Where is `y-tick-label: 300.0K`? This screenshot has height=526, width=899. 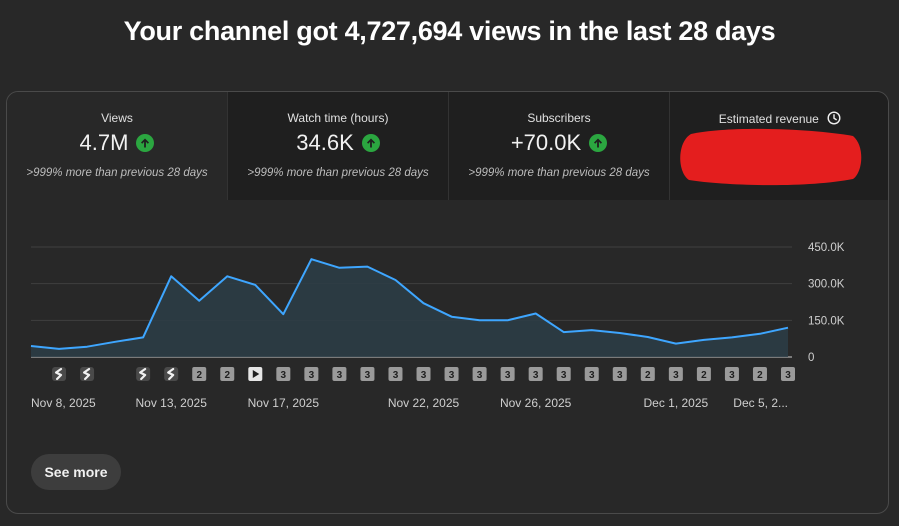
y-tick-label: 300.0K is located at coordinates (826, 285).